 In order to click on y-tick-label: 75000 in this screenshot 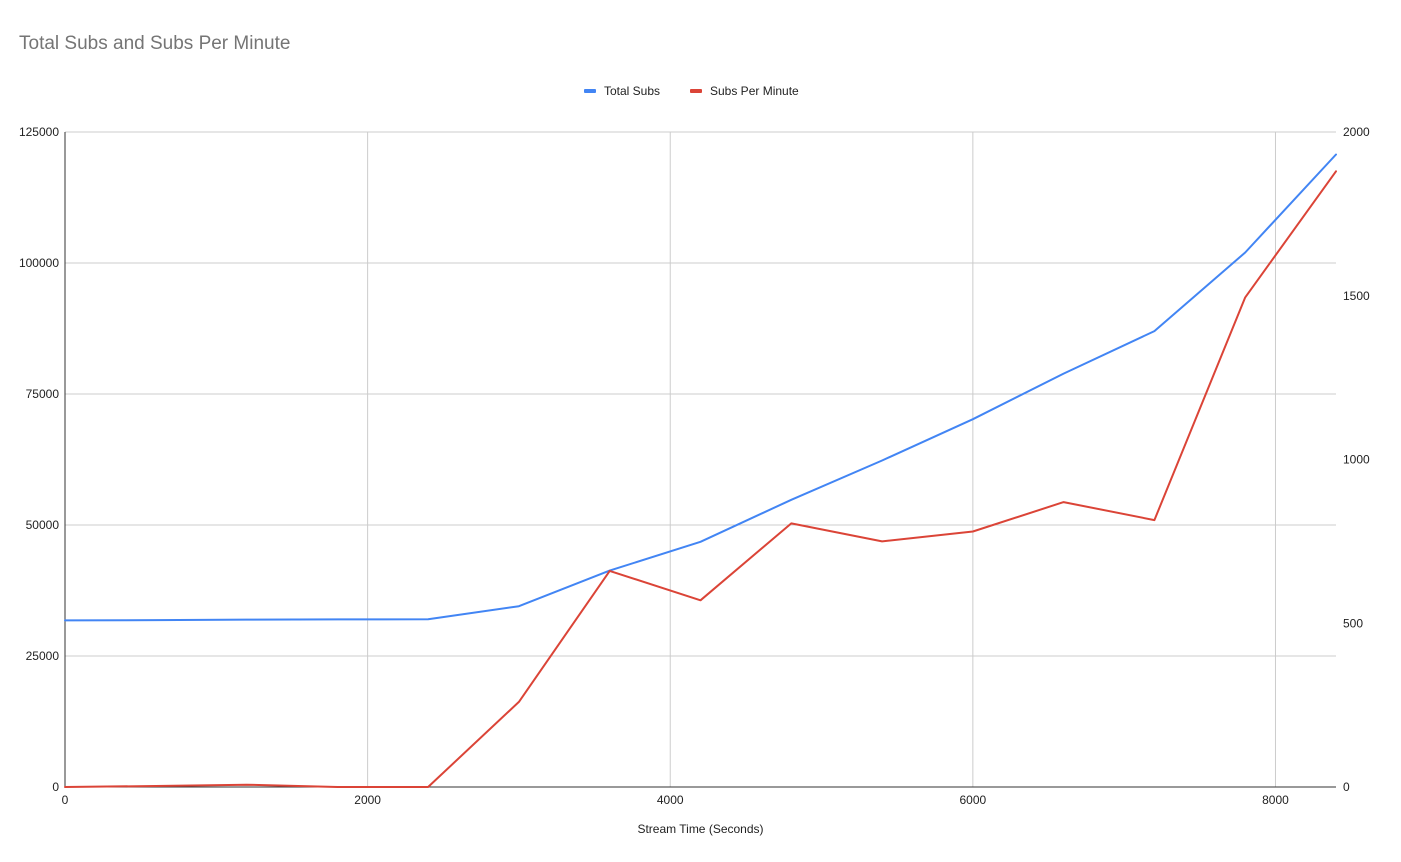, I will do `click(43, 394)`.